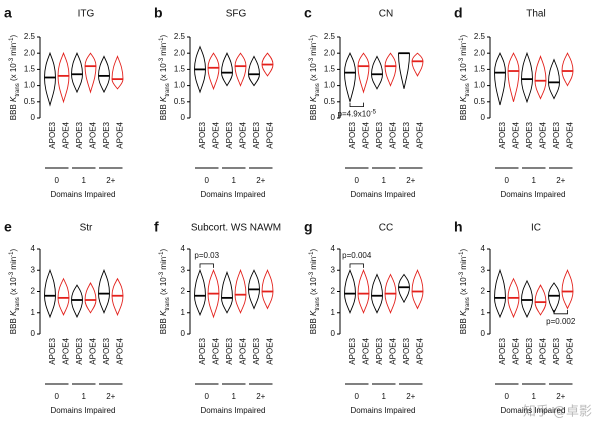 This screenshot has height=424, width=600. Describe the element at coordinates (206, 265) in the screenshot. I see `significance-bracket` at that location.